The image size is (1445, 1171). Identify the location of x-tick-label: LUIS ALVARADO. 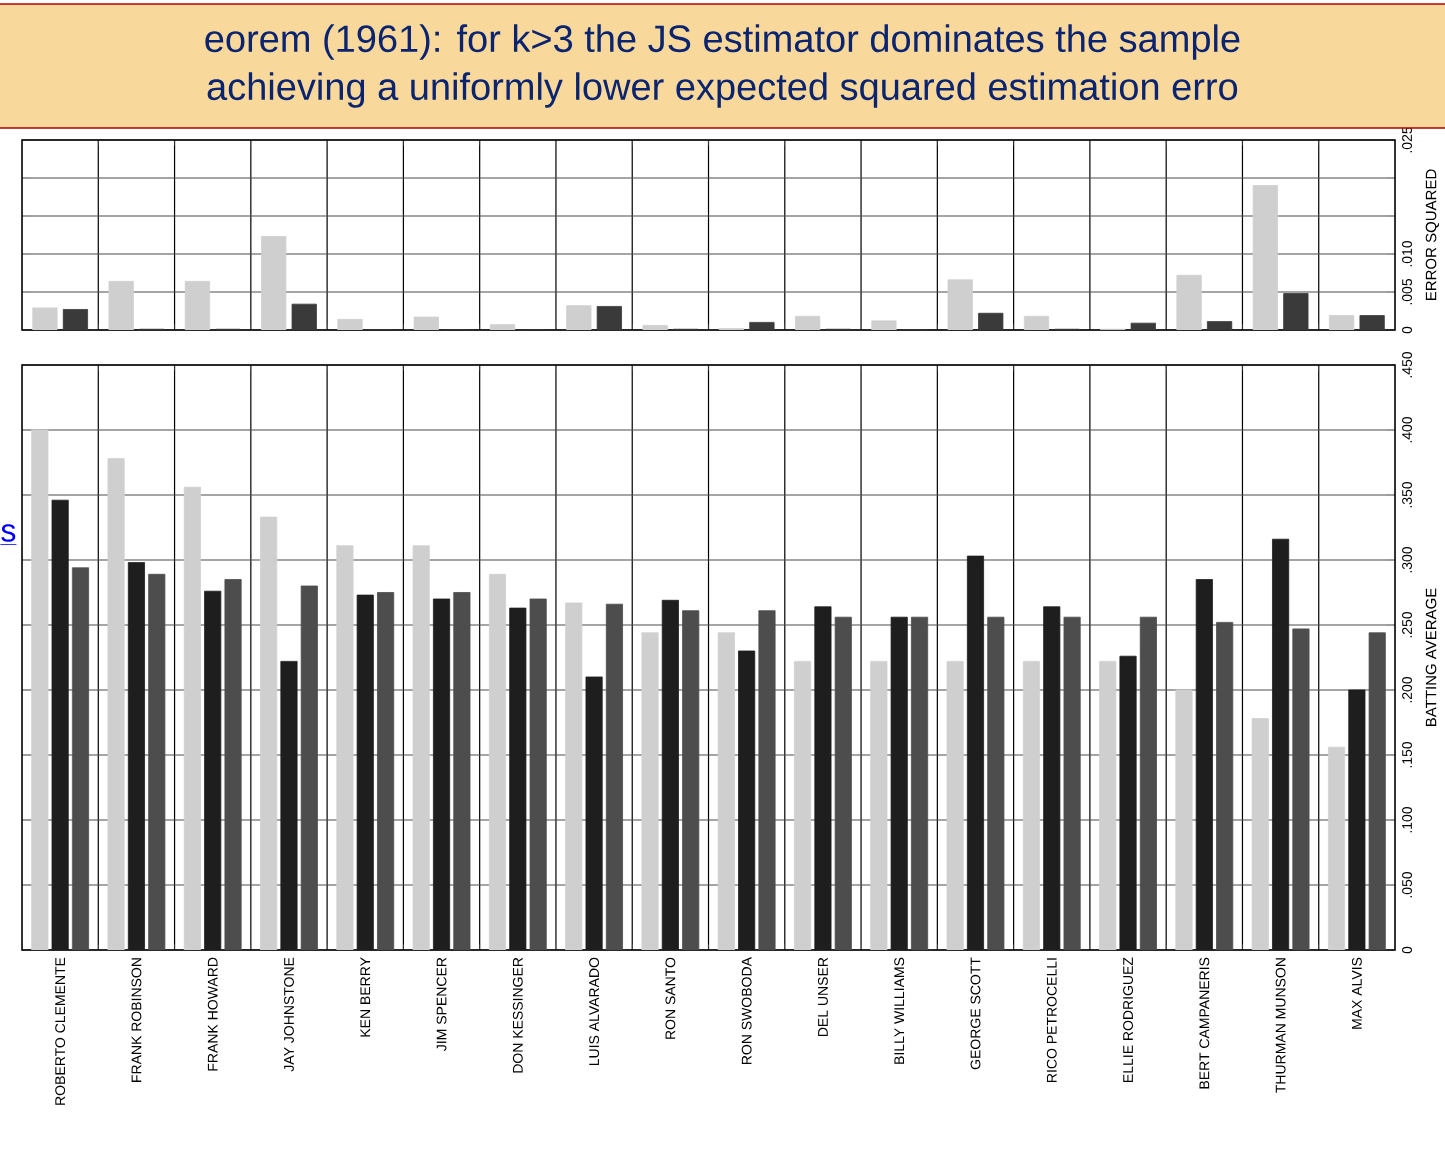
(594, 1011).